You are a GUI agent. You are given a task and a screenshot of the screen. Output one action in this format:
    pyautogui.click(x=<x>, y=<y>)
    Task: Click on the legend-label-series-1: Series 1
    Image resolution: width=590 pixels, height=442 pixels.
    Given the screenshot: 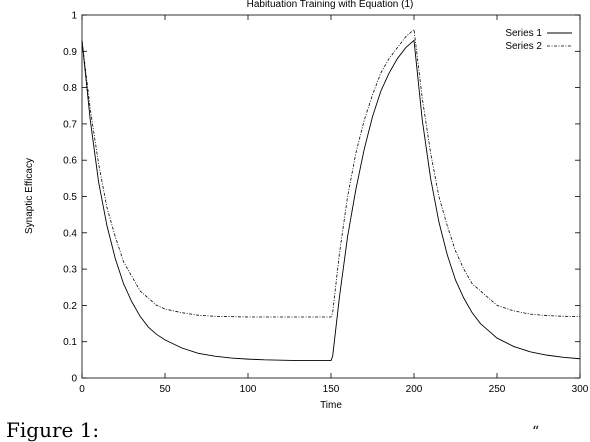 What is the action you would take?
    pyautogui.click(x=523, y=33)
    